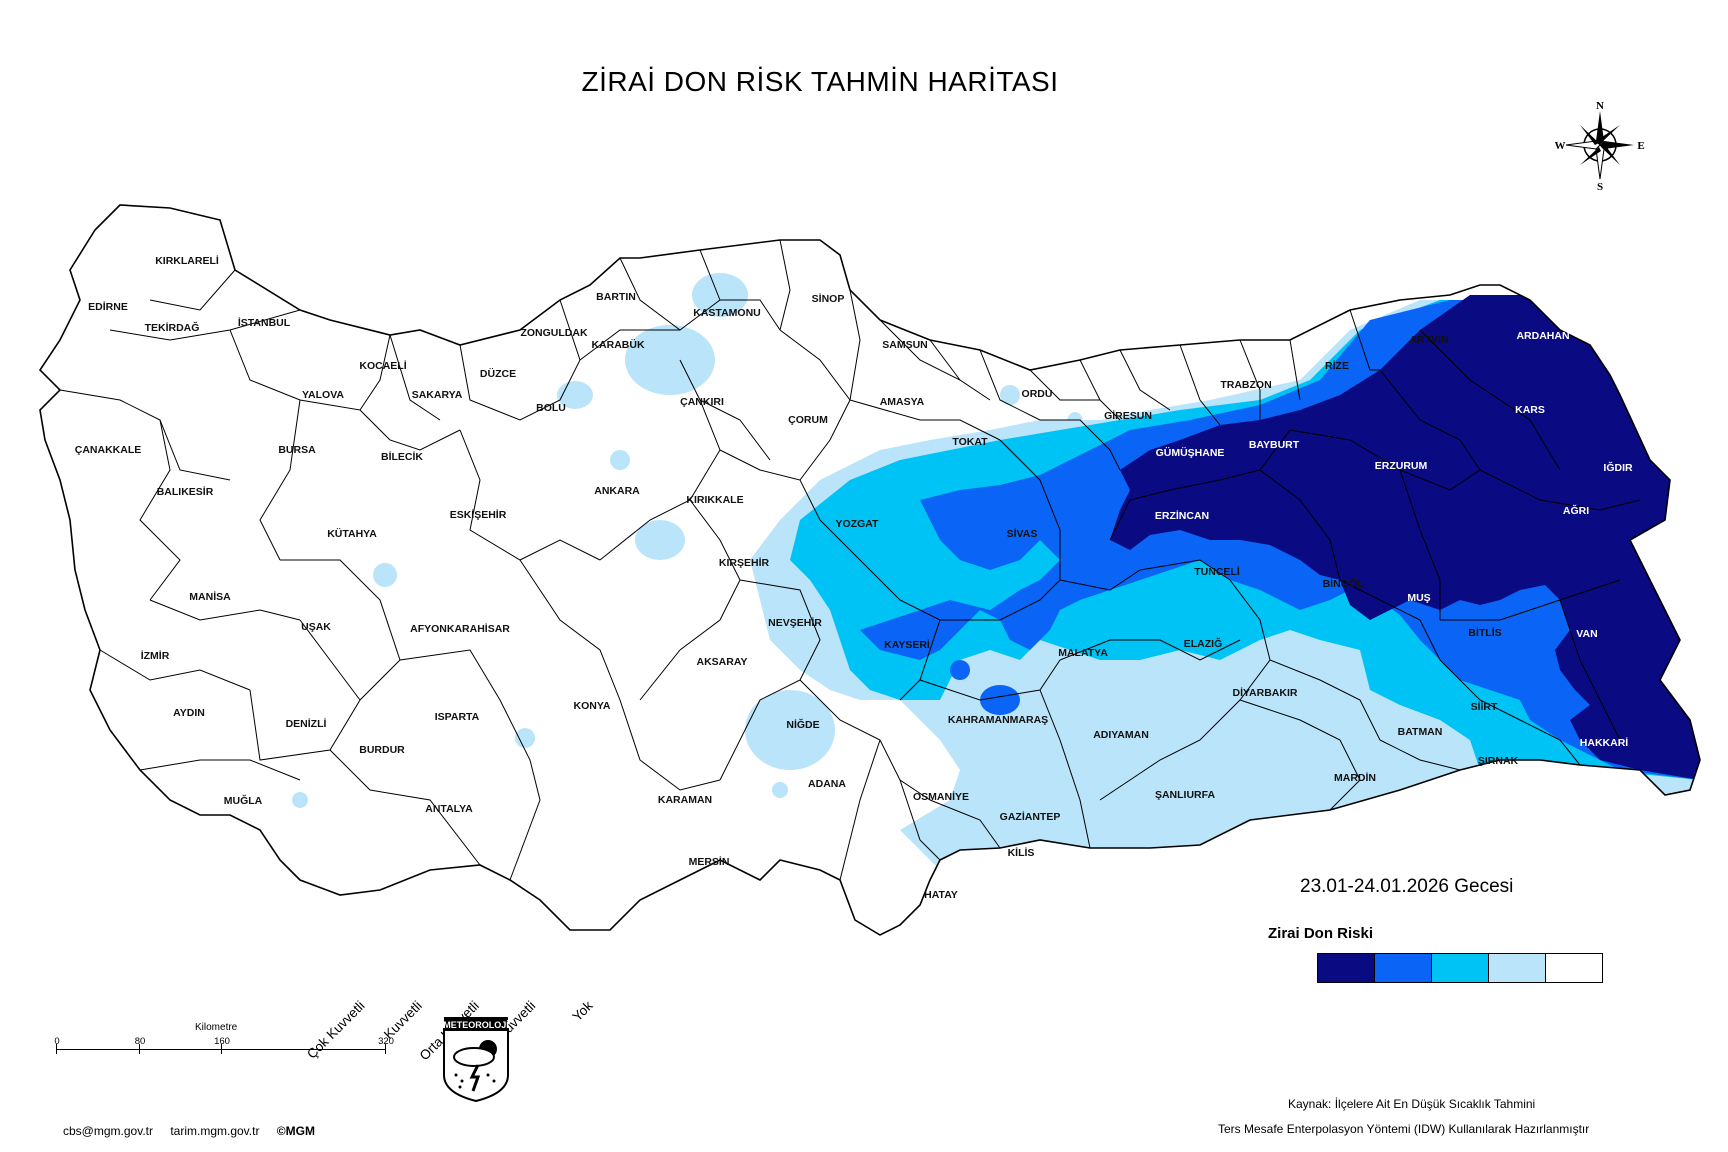  I want to click on compass-s: S, so click(1600, 186).